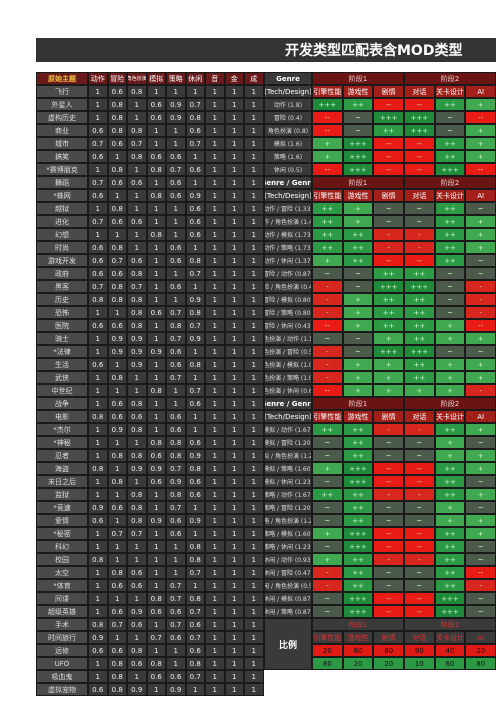  What do you see at coordinates (450, 650) in the screenshot?
I see `ratio-value: 40` at bounding box center [450, 650].